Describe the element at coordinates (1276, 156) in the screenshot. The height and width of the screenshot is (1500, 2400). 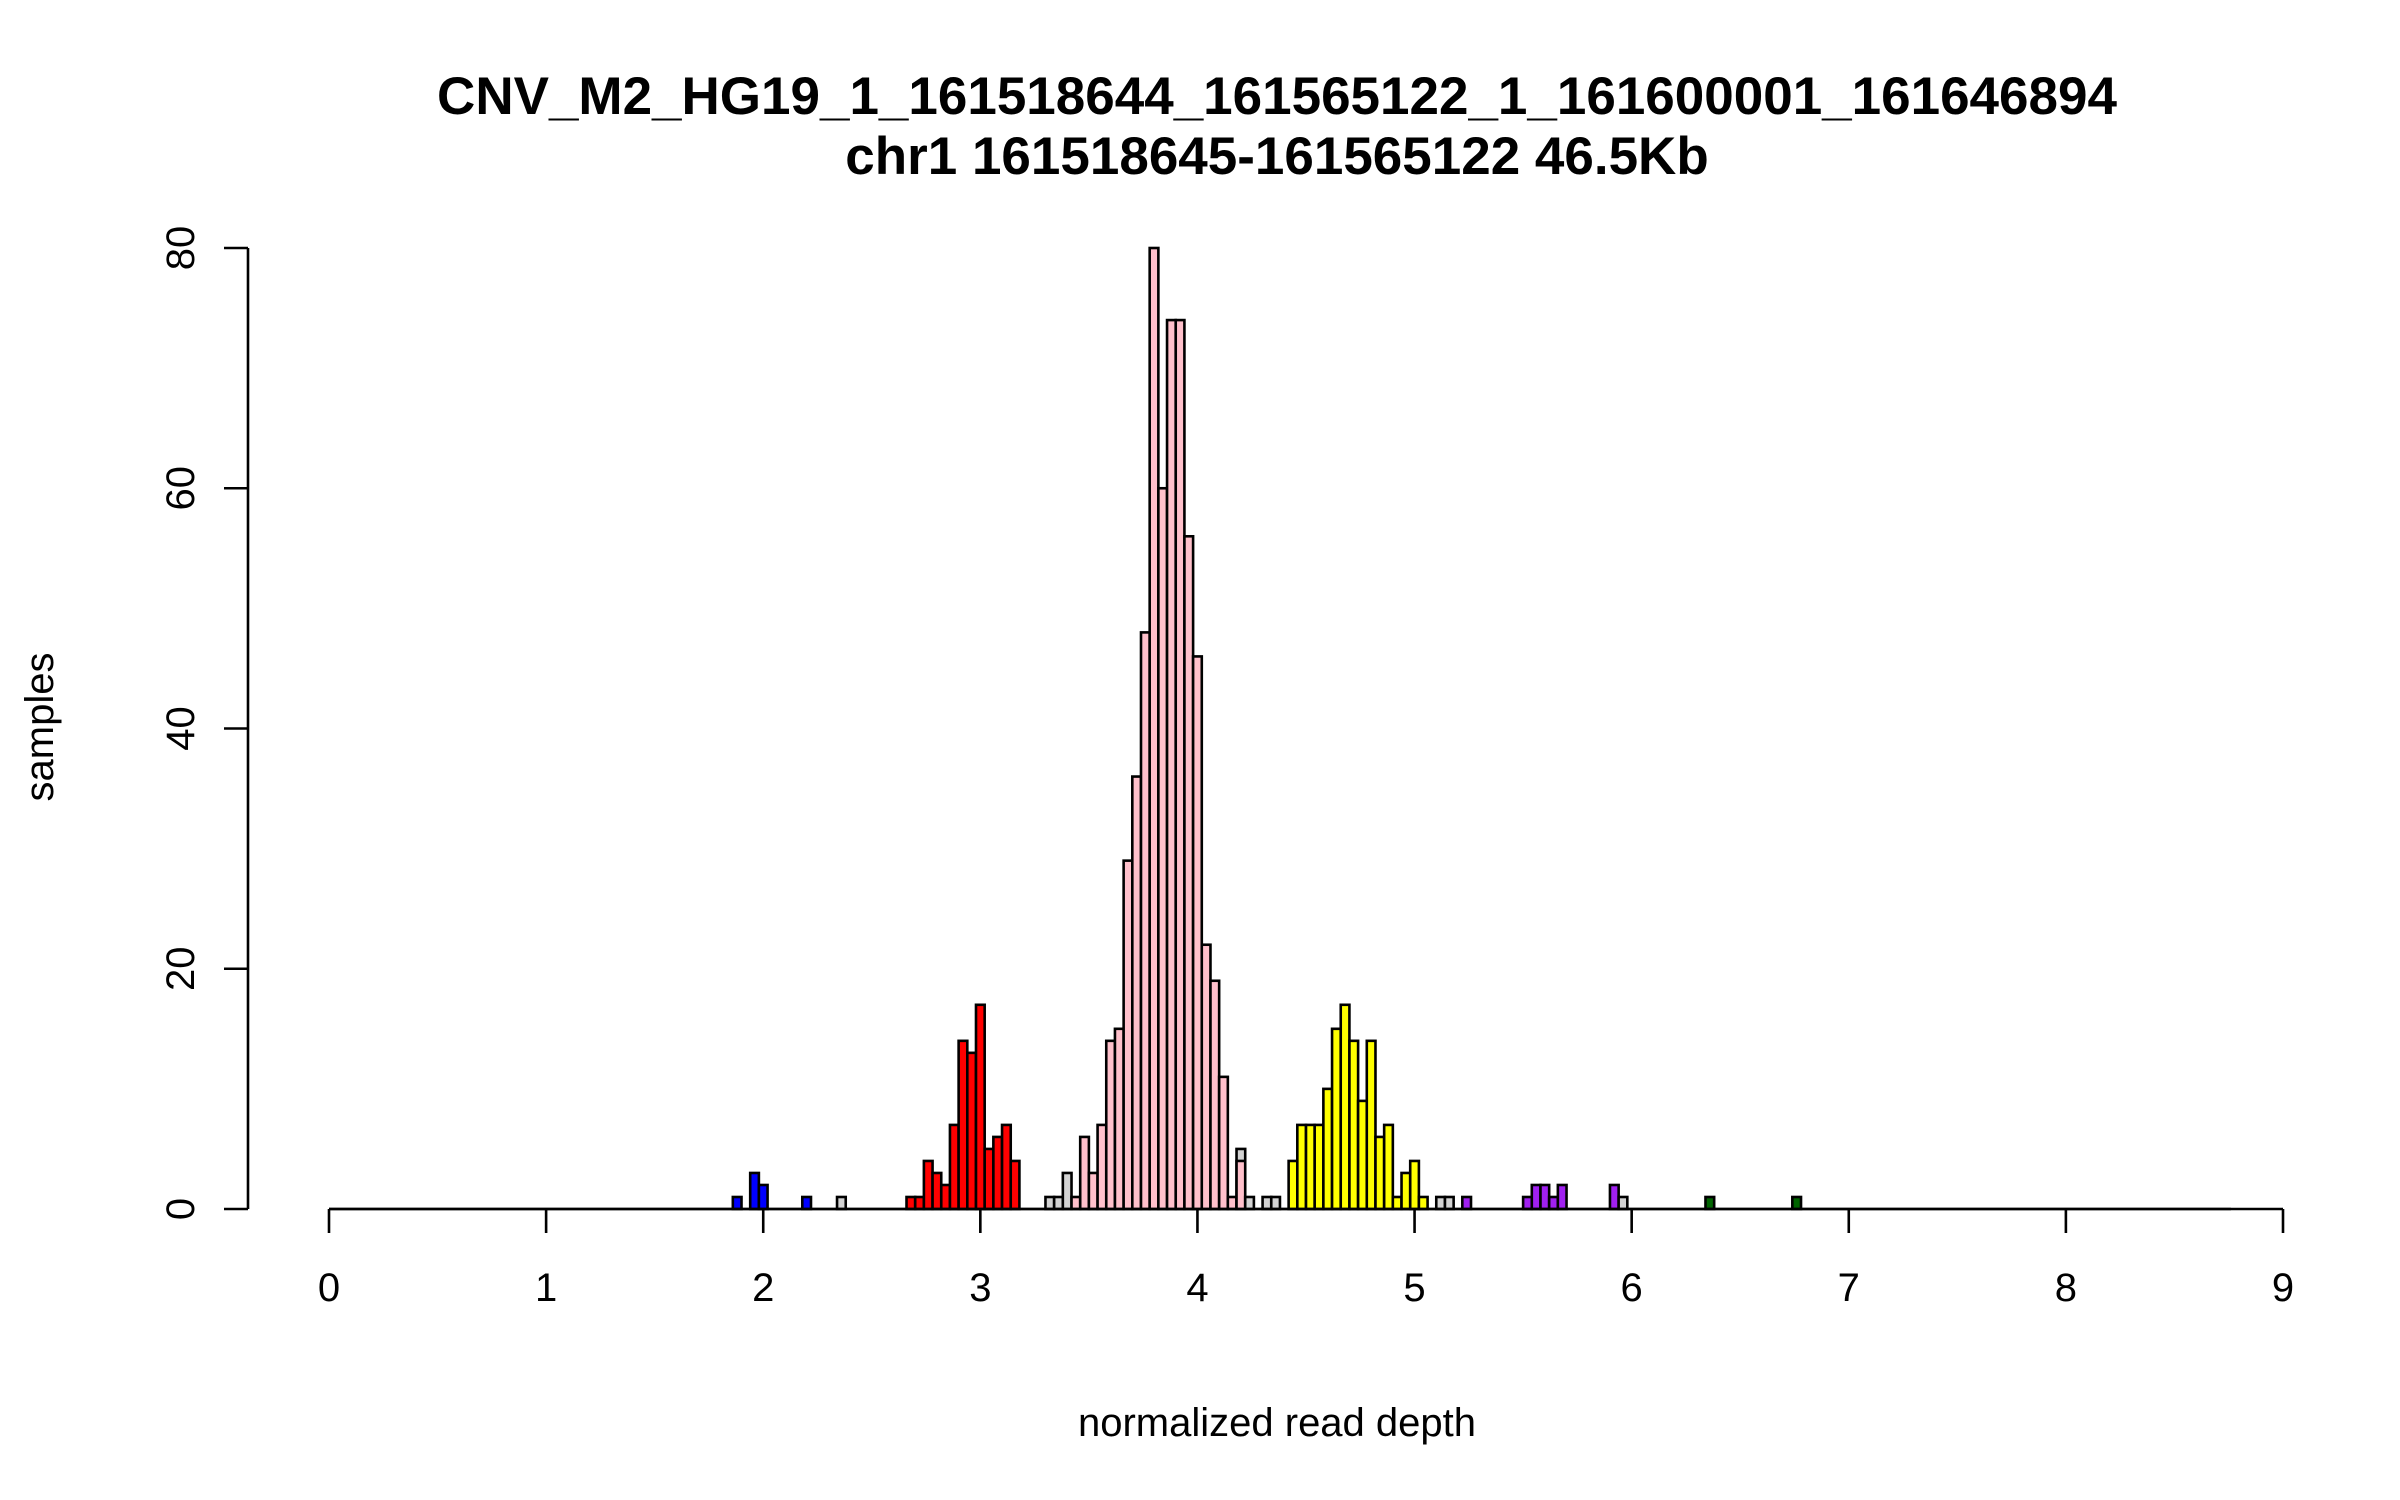
I see `chart-subtitle: chr1 161518645-161565122 46.5Kb` at that location.